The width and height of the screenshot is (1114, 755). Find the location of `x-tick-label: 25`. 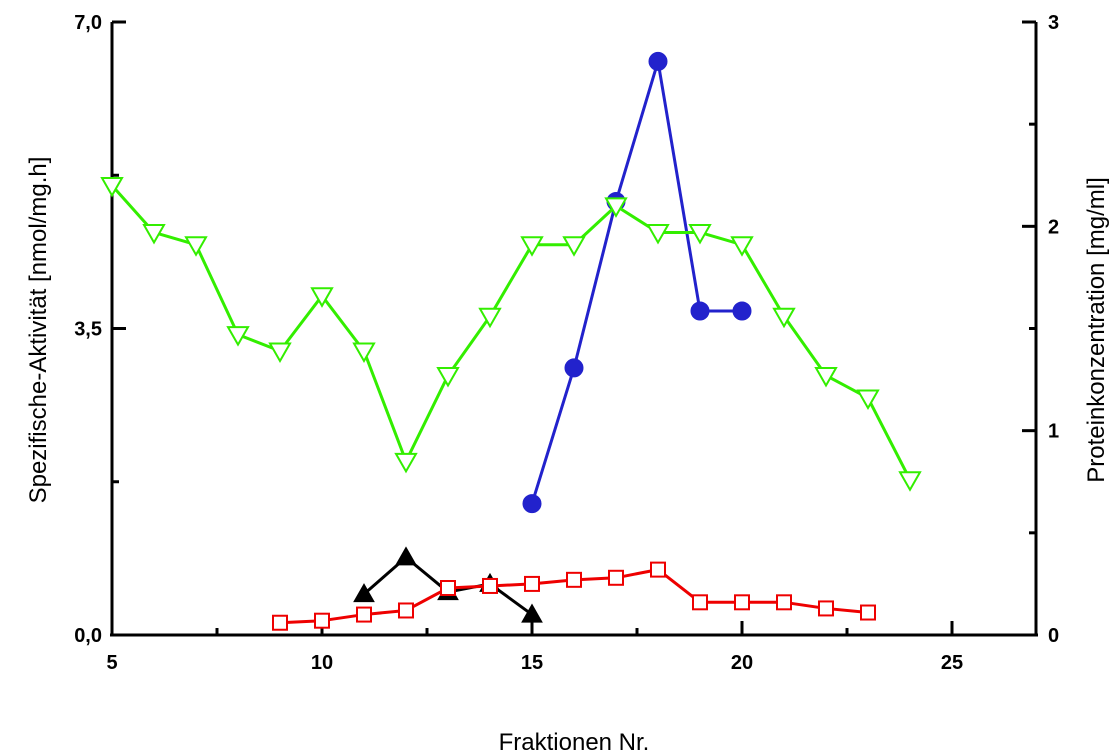

x-tick-label: 25 is located at coordinates (952, 663).